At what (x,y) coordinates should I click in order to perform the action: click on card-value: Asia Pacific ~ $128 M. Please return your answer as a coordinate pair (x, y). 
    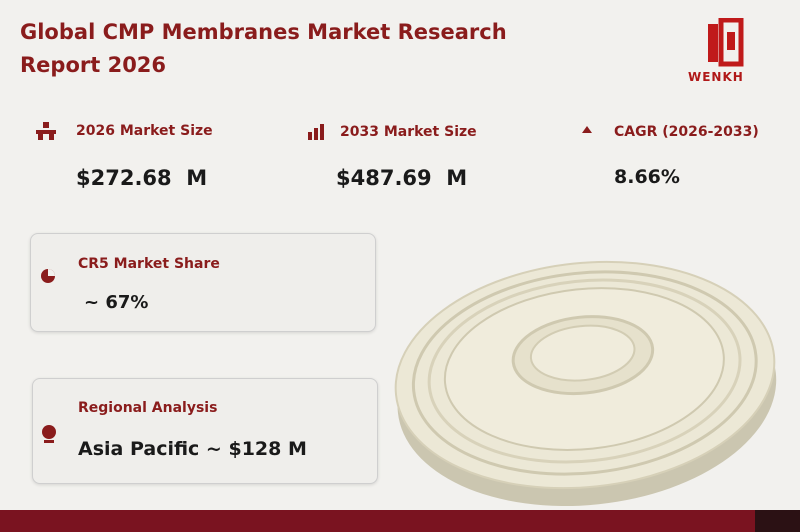
    Looking at the image, I should click on (192, 449).